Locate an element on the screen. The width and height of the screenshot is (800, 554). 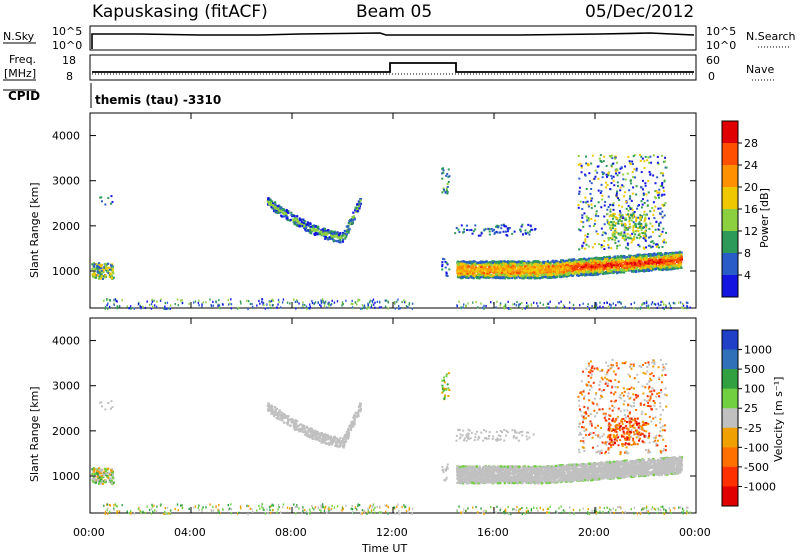
velocity-cell is located at coordinates (99, 473).